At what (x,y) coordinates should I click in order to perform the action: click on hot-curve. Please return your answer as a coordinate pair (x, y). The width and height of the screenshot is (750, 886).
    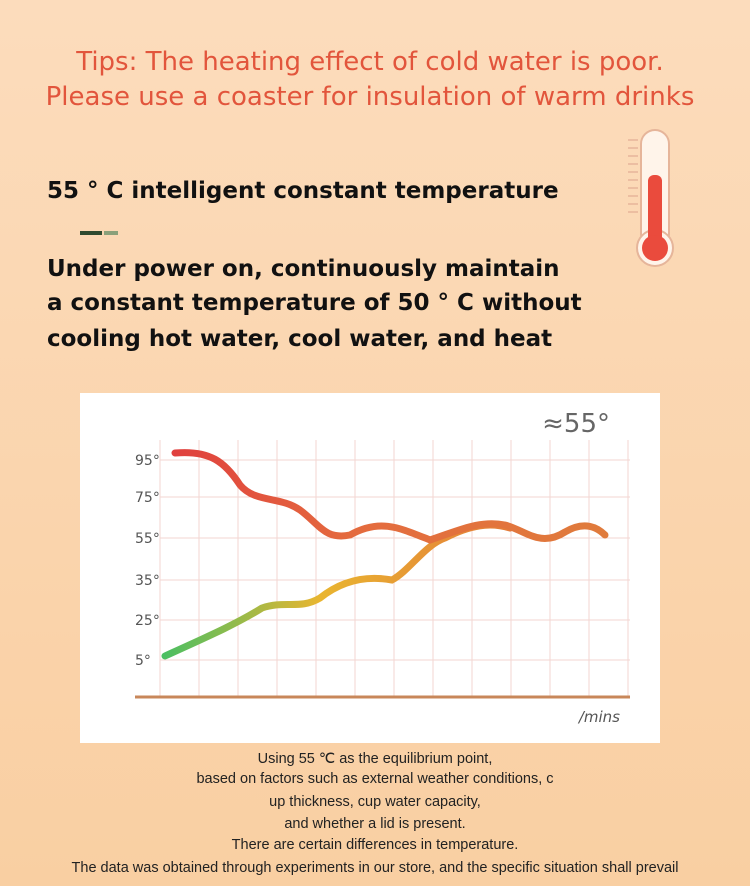
    Looking at the image, I should click on (390, 496).